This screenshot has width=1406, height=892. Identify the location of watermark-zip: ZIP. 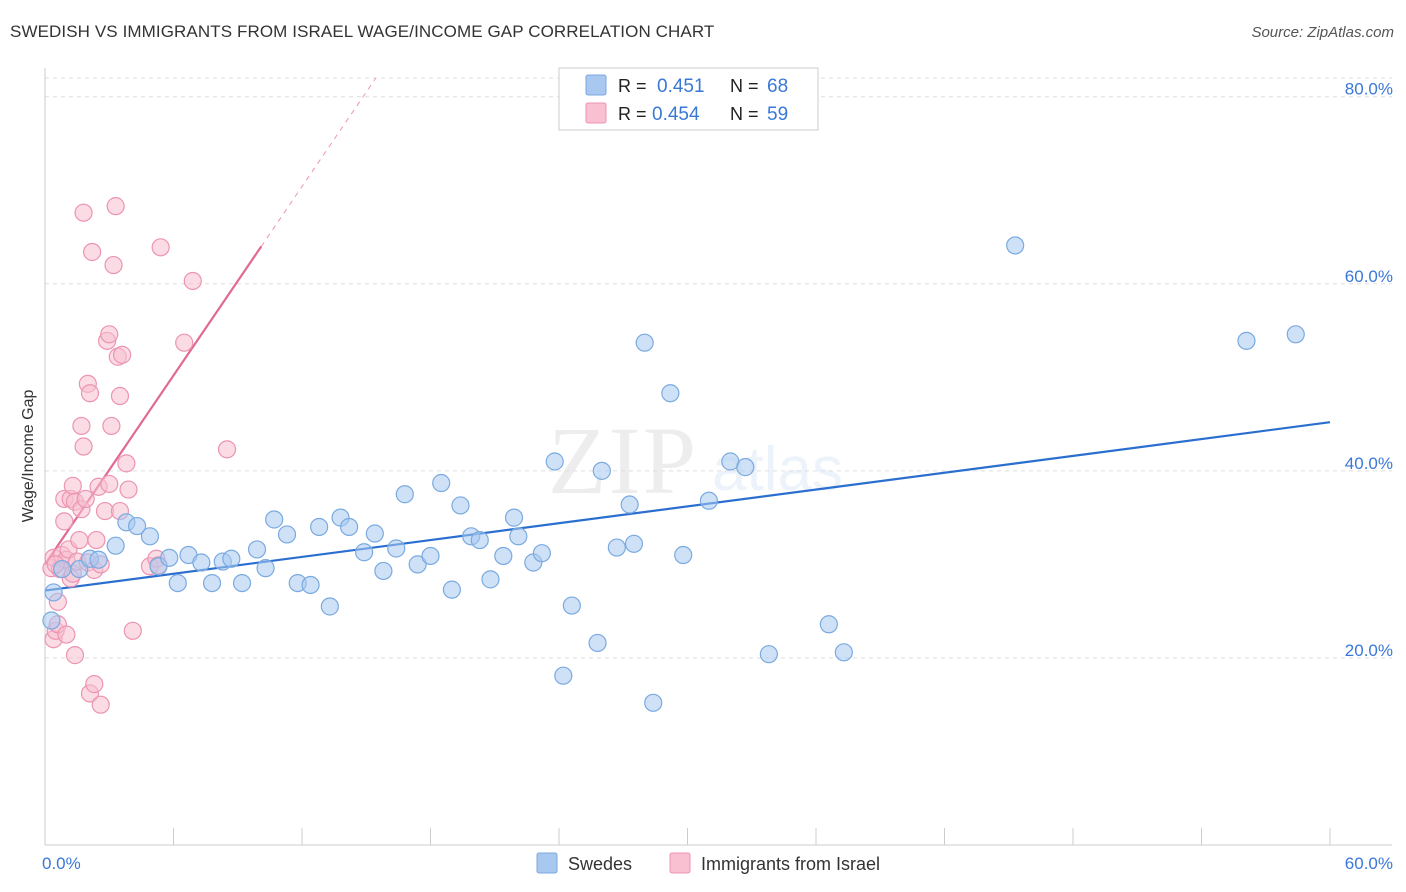
(623, 460).